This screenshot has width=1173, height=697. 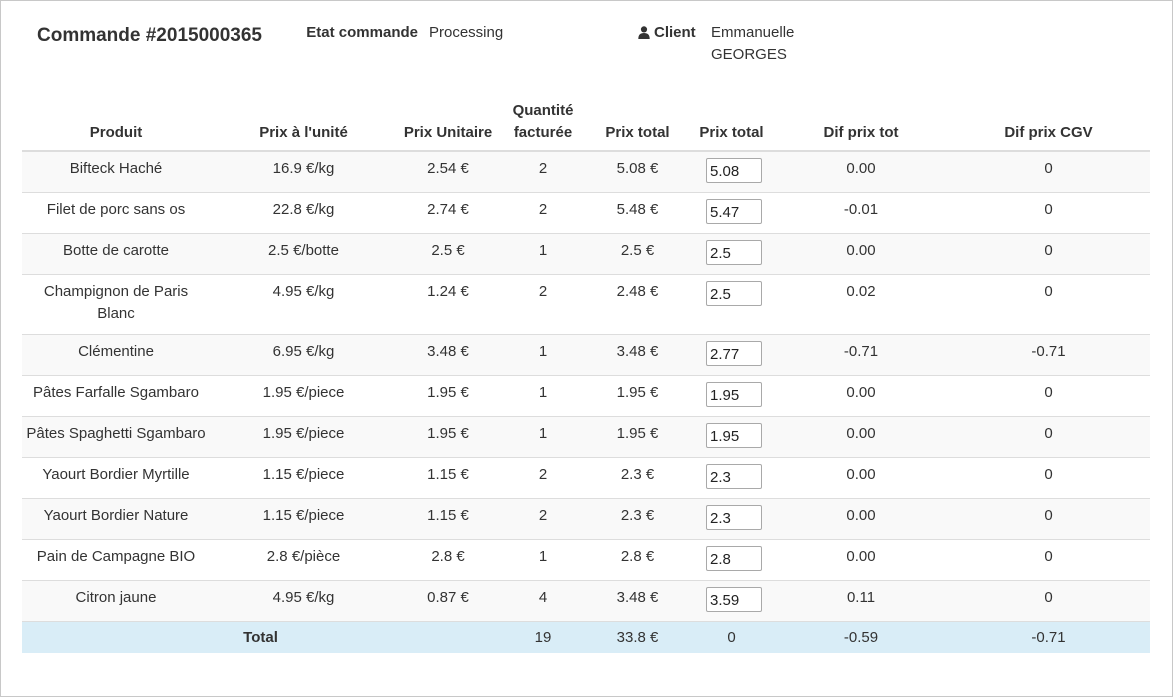 What do you see at coordinates (543, 126) in the screenshot?
I see `header-quantite: Quantité facturée` at bounding box center [543, 126].